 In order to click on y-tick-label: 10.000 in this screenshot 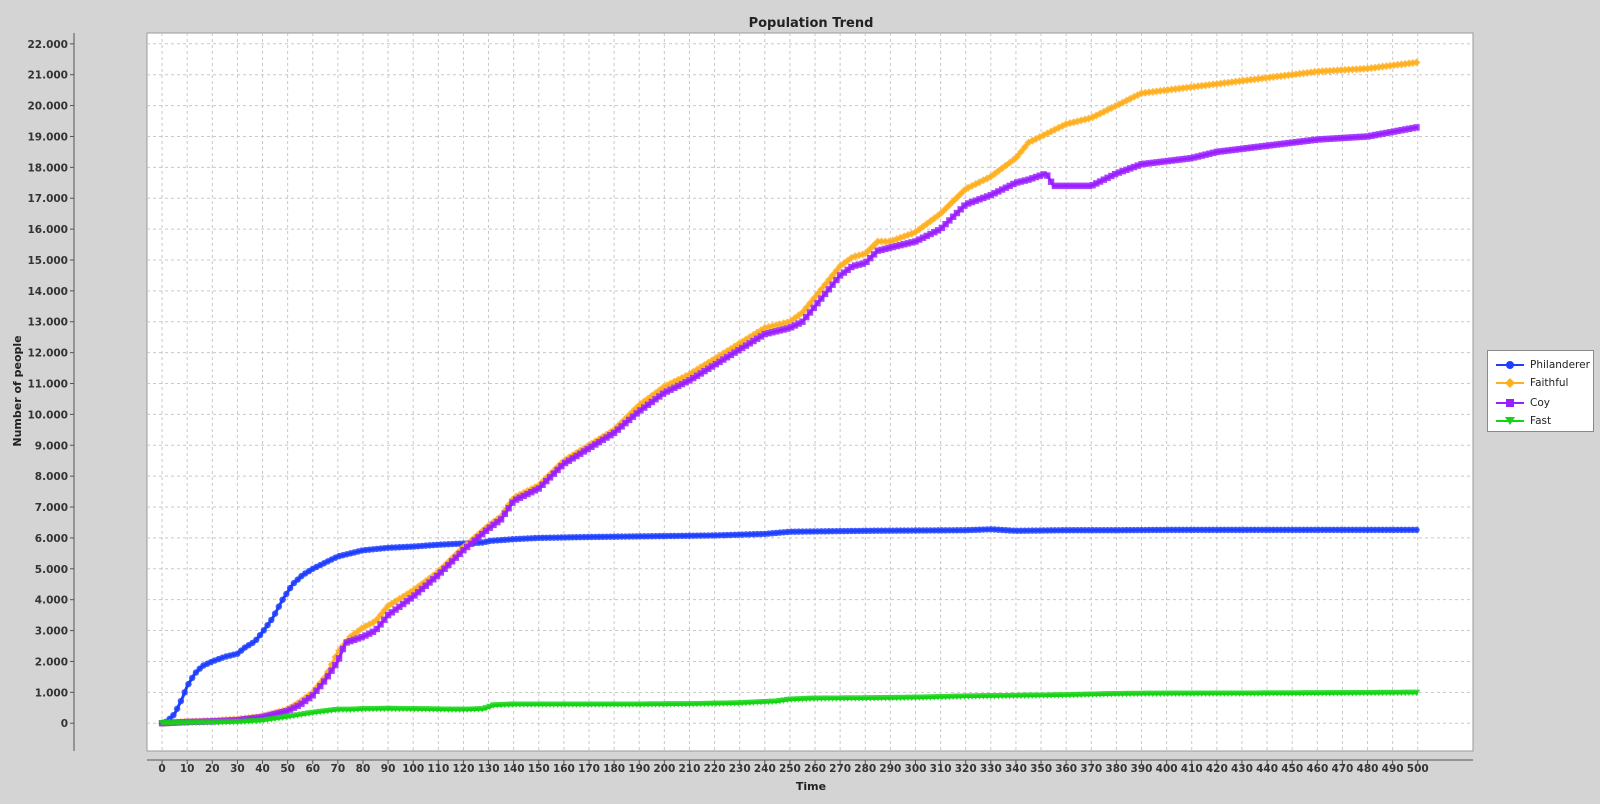, I will do `click(47, 415)`.